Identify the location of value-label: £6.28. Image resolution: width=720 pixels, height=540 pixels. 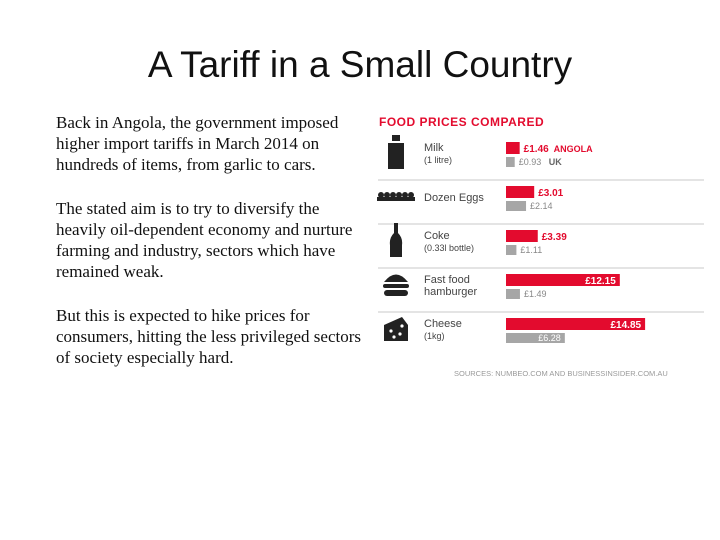
(549, 338).